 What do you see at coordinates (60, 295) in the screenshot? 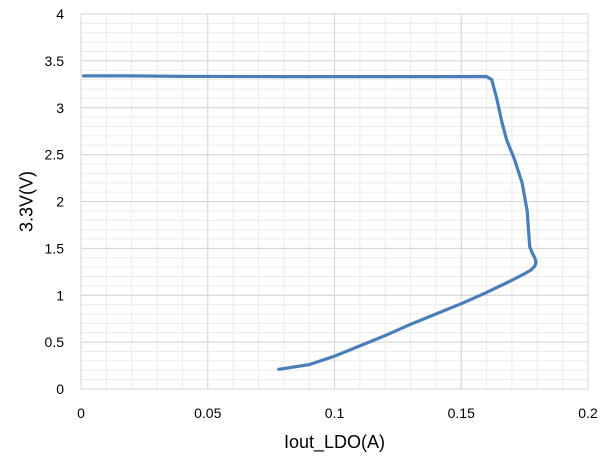
I see `y-tick-label: 1` at bounding box center [60, 295].